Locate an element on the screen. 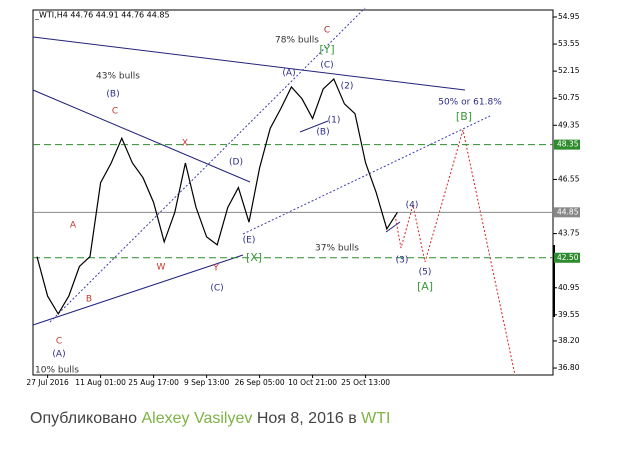 The image size is (630, 459). wave-label: (4) is located at coordinates (412, 206).